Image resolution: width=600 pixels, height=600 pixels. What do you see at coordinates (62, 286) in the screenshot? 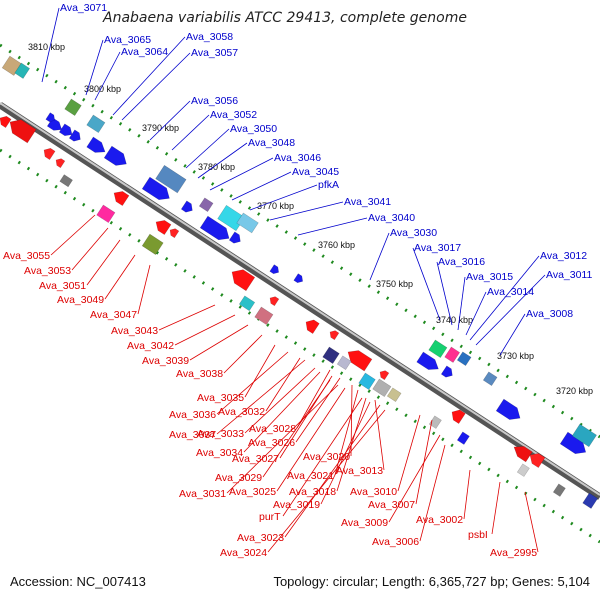
I see `gene-label-reverse: Ava_3051` at bounding box center [62, 286].